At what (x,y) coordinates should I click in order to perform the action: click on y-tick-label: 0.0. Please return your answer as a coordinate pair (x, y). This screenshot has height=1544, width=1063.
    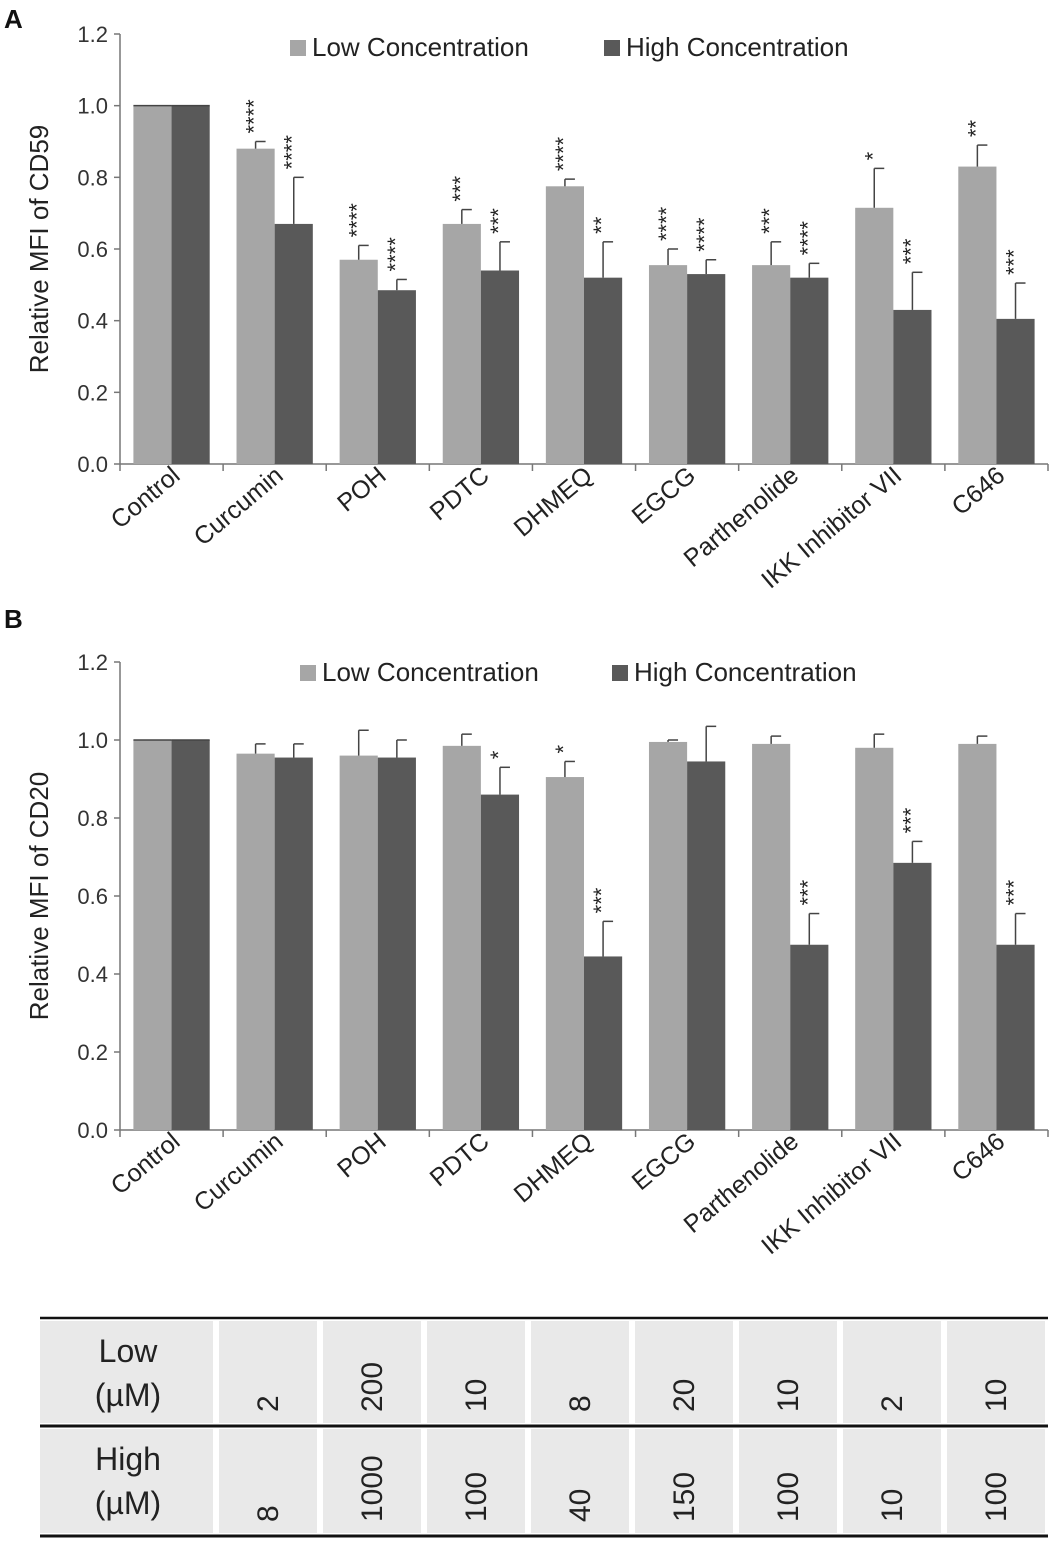
    Looking at the image, I should click on (92, 464).